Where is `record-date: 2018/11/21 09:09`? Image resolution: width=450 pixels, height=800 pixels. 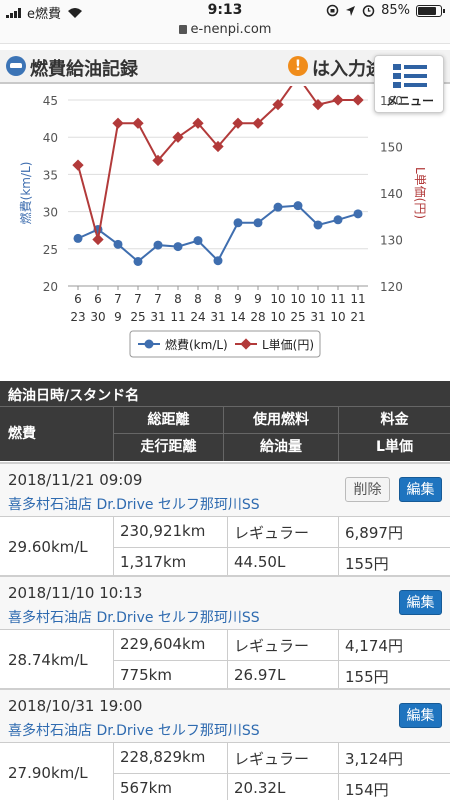
record-date: 2018/11/21 09:09 is located at coordinates (75, 480).